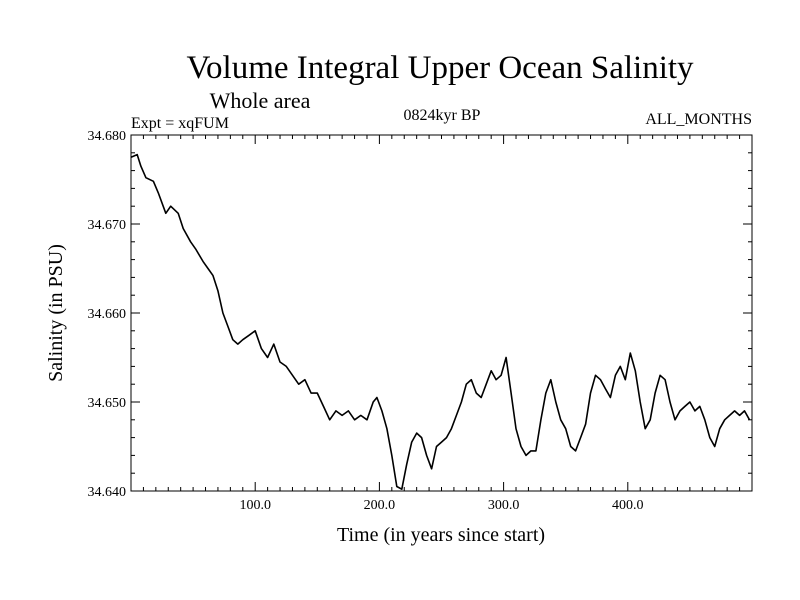 This screenshot has width=800, height=600. Describe the element at coordinates (442, 115) in the screenshot. I see `period-label: 0824kyr BP` at that location.